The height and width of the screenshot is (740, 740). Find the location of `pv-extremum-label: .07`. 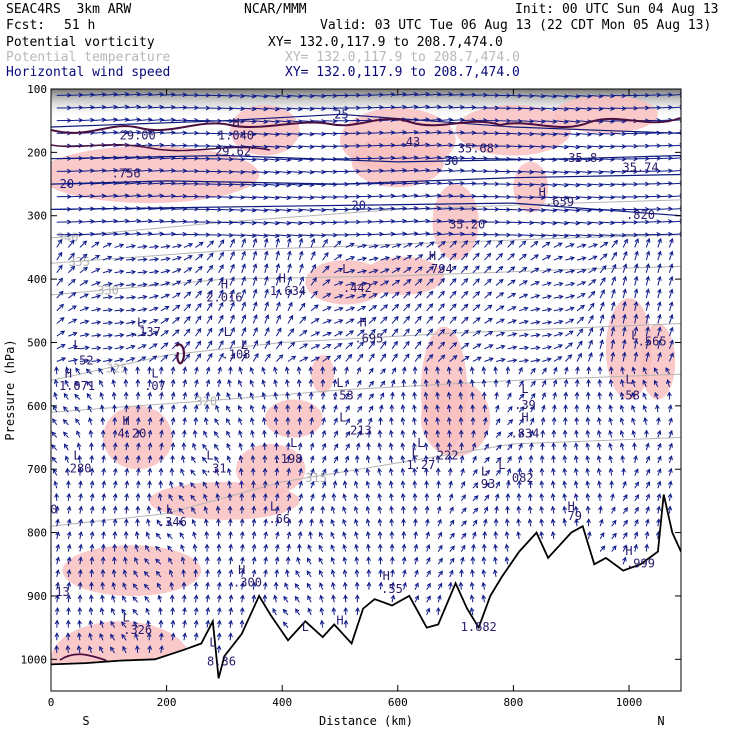

pv-extremum-label: .07 is located at coordinates (155, 386).